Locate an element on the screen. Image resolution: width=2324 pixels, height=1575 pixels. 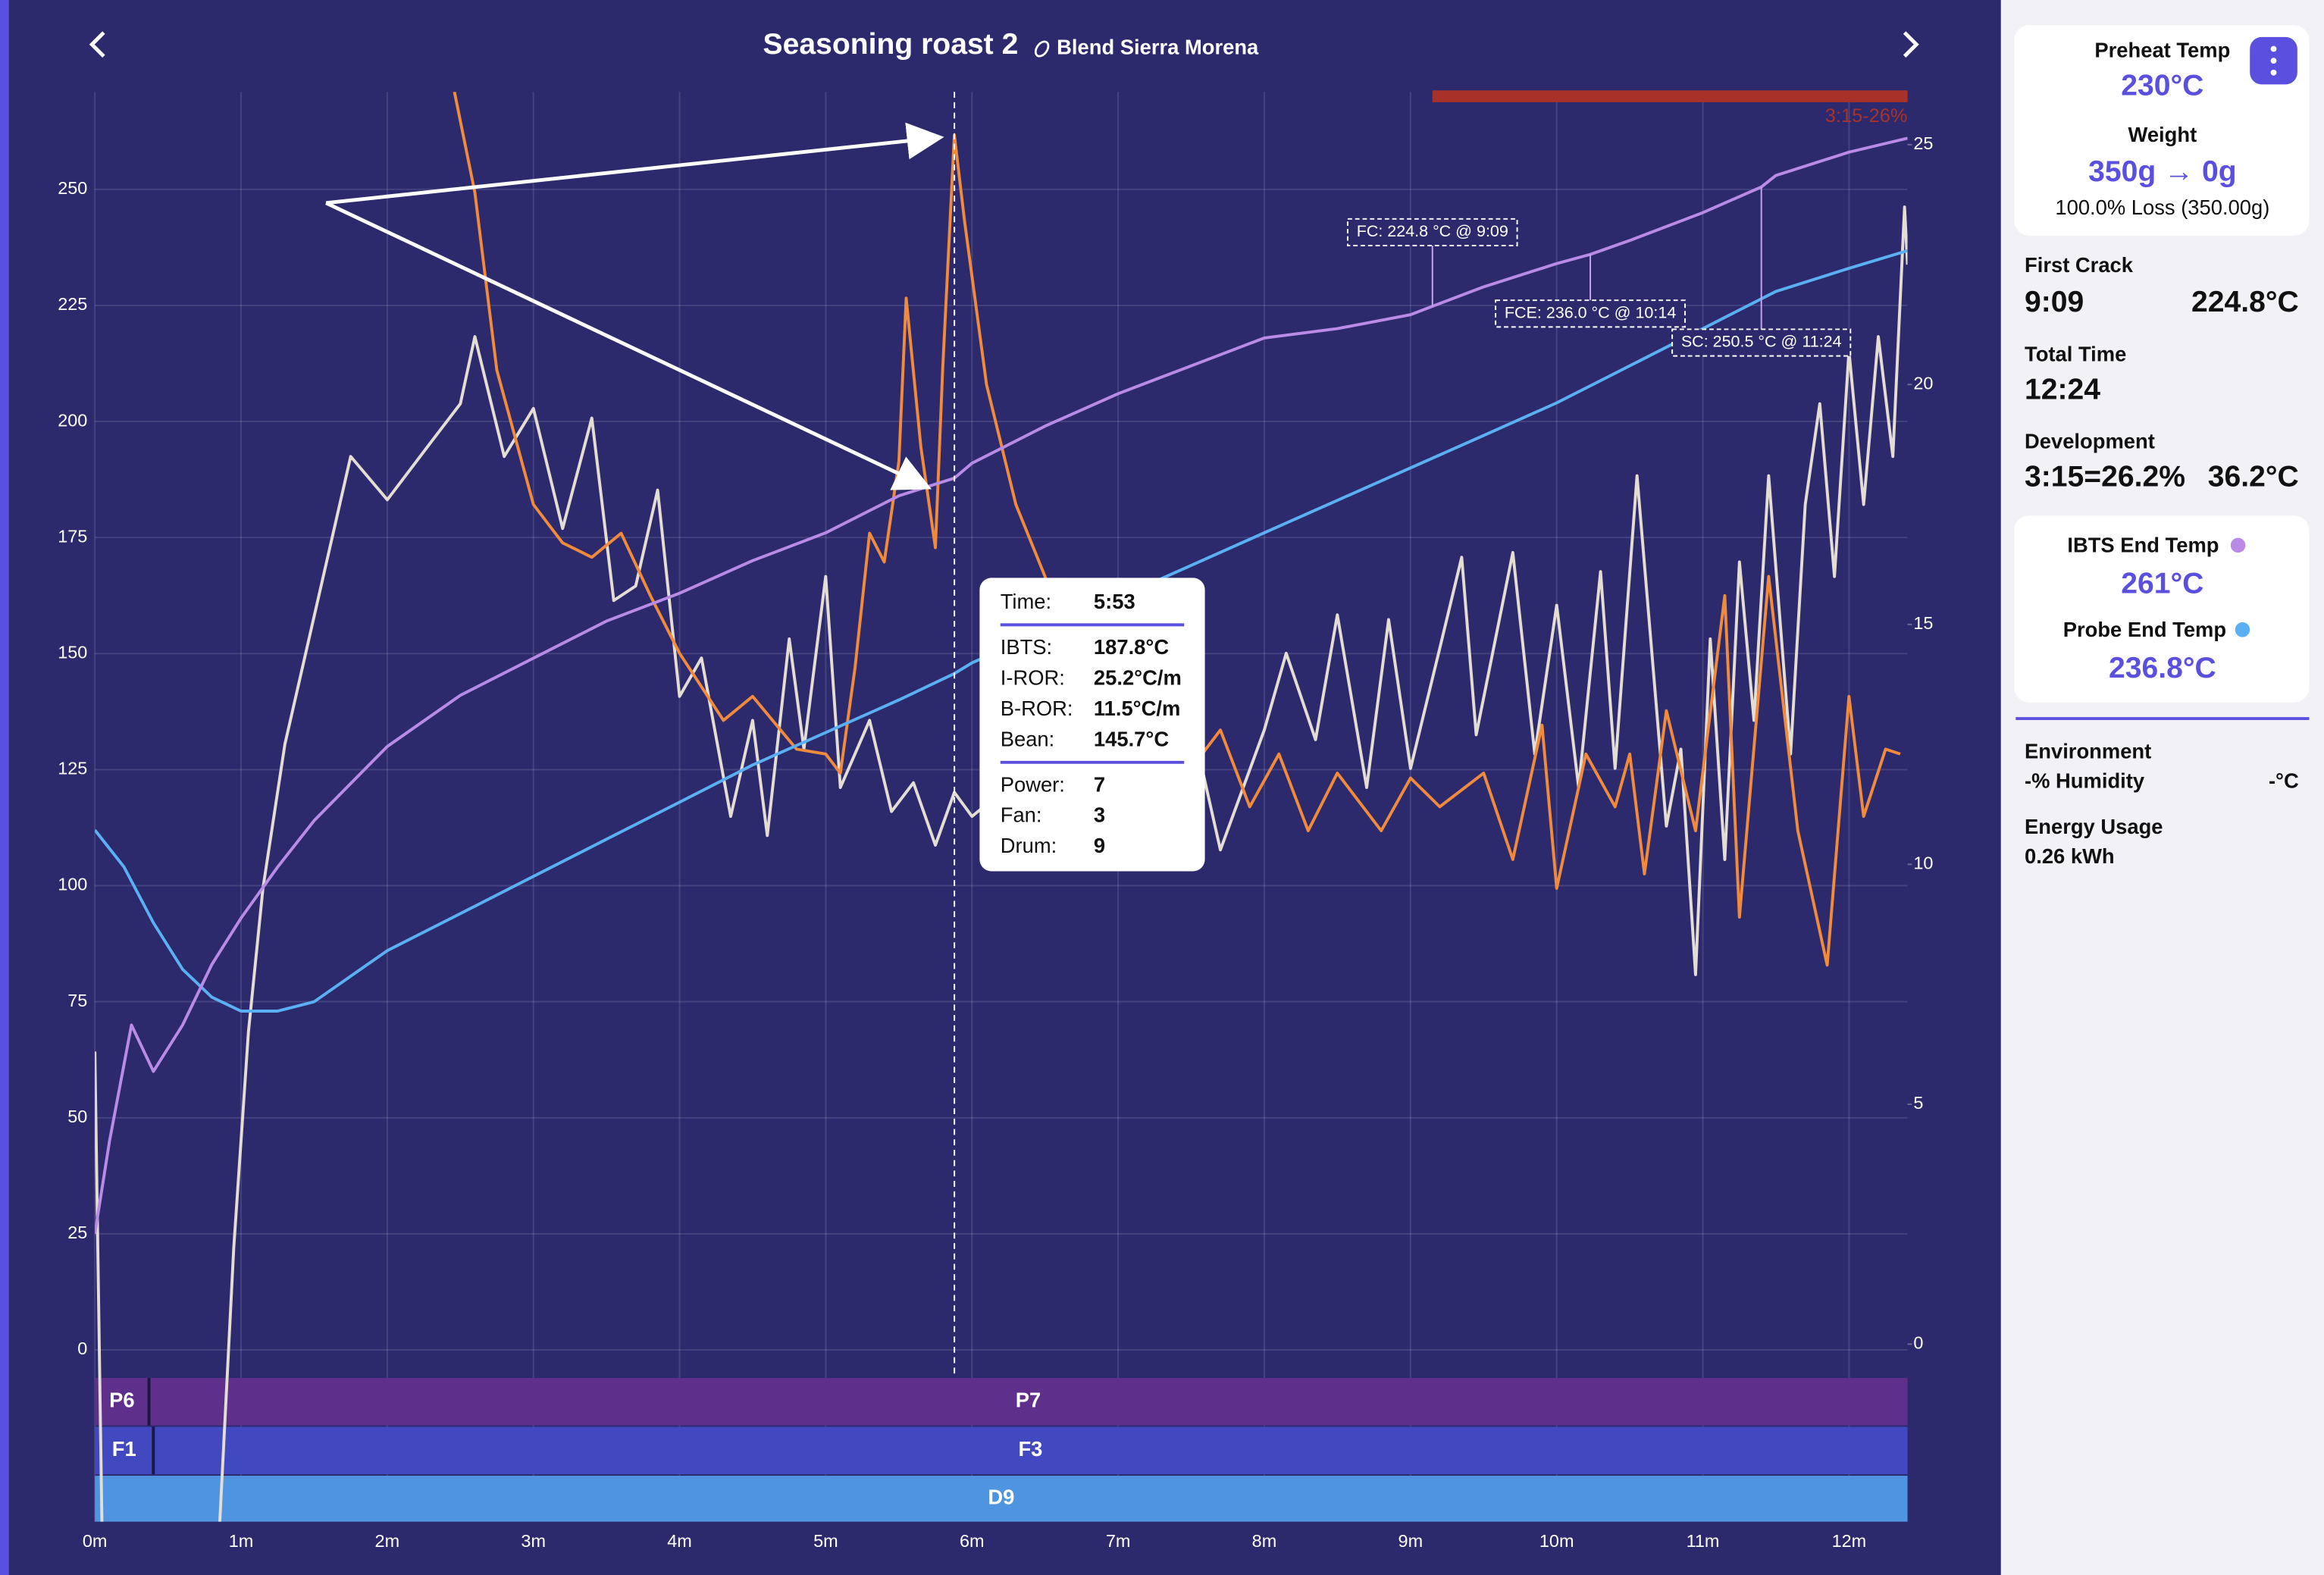
label: IBTS End Temp is located at coordinates (2143, 545).